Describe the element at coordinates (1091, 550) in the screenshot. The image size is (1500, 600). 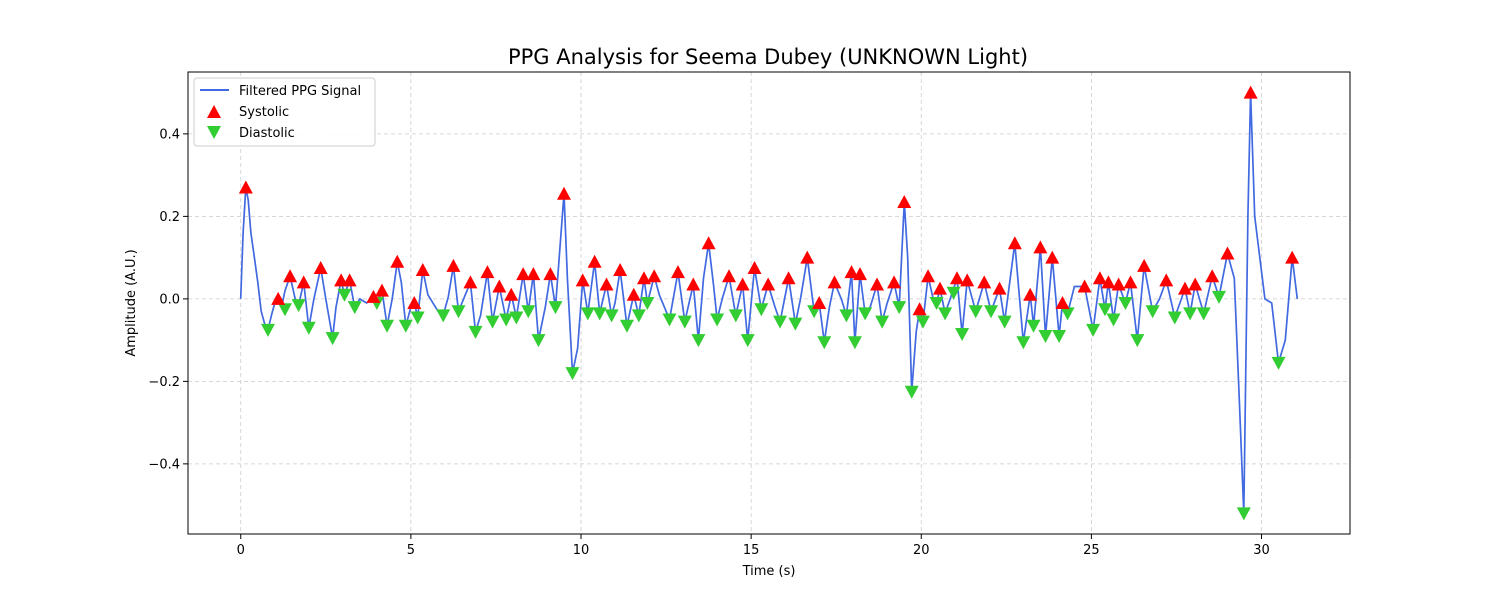
I see `x-tick-label: 25` at that location.